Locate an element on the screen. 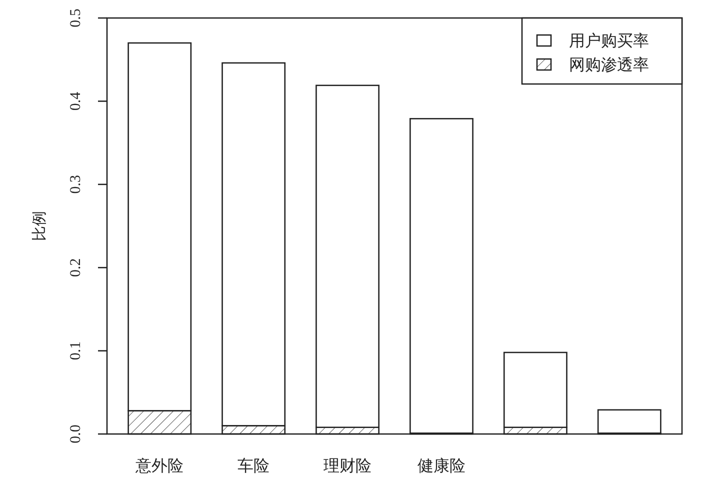 The width and height of the screenshot is (701, 481). y-tick-label: 0.3 is located at coordinates (76, 184).